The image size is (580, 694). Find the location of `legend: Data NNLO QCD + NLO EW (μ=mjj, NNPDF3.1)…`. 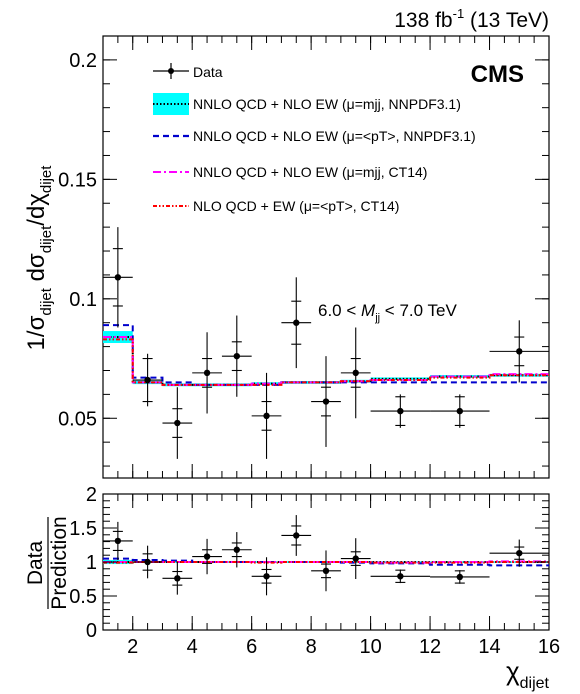

legend: Data NNLO QCD + NLO EW (μ=mjj, NNPDF3.1)… is located at coordinates (314, 138).